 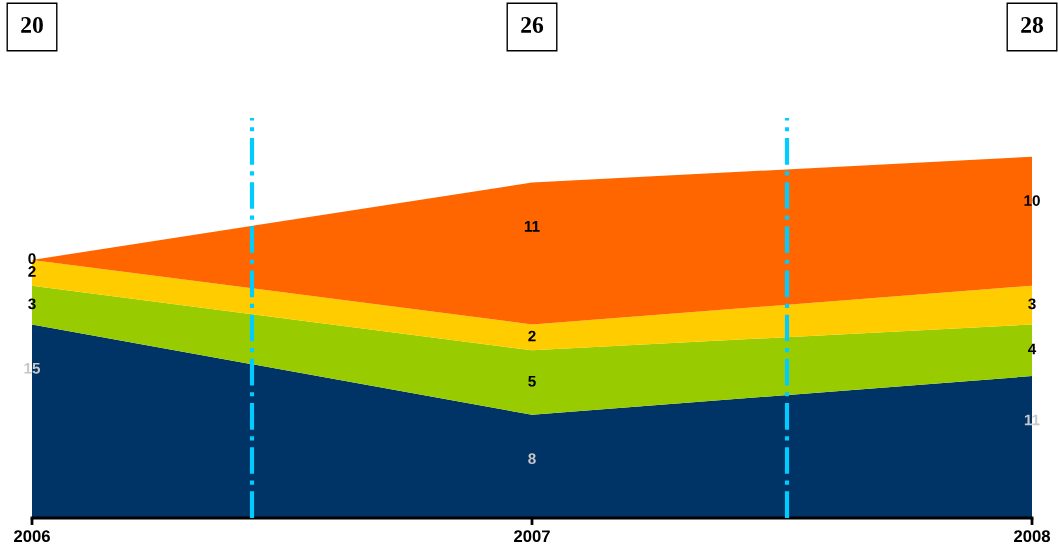 What do you see at coordinates (532, 381) in the screenshot?
I see `data-label: 5` at bounding box center [532, 381].